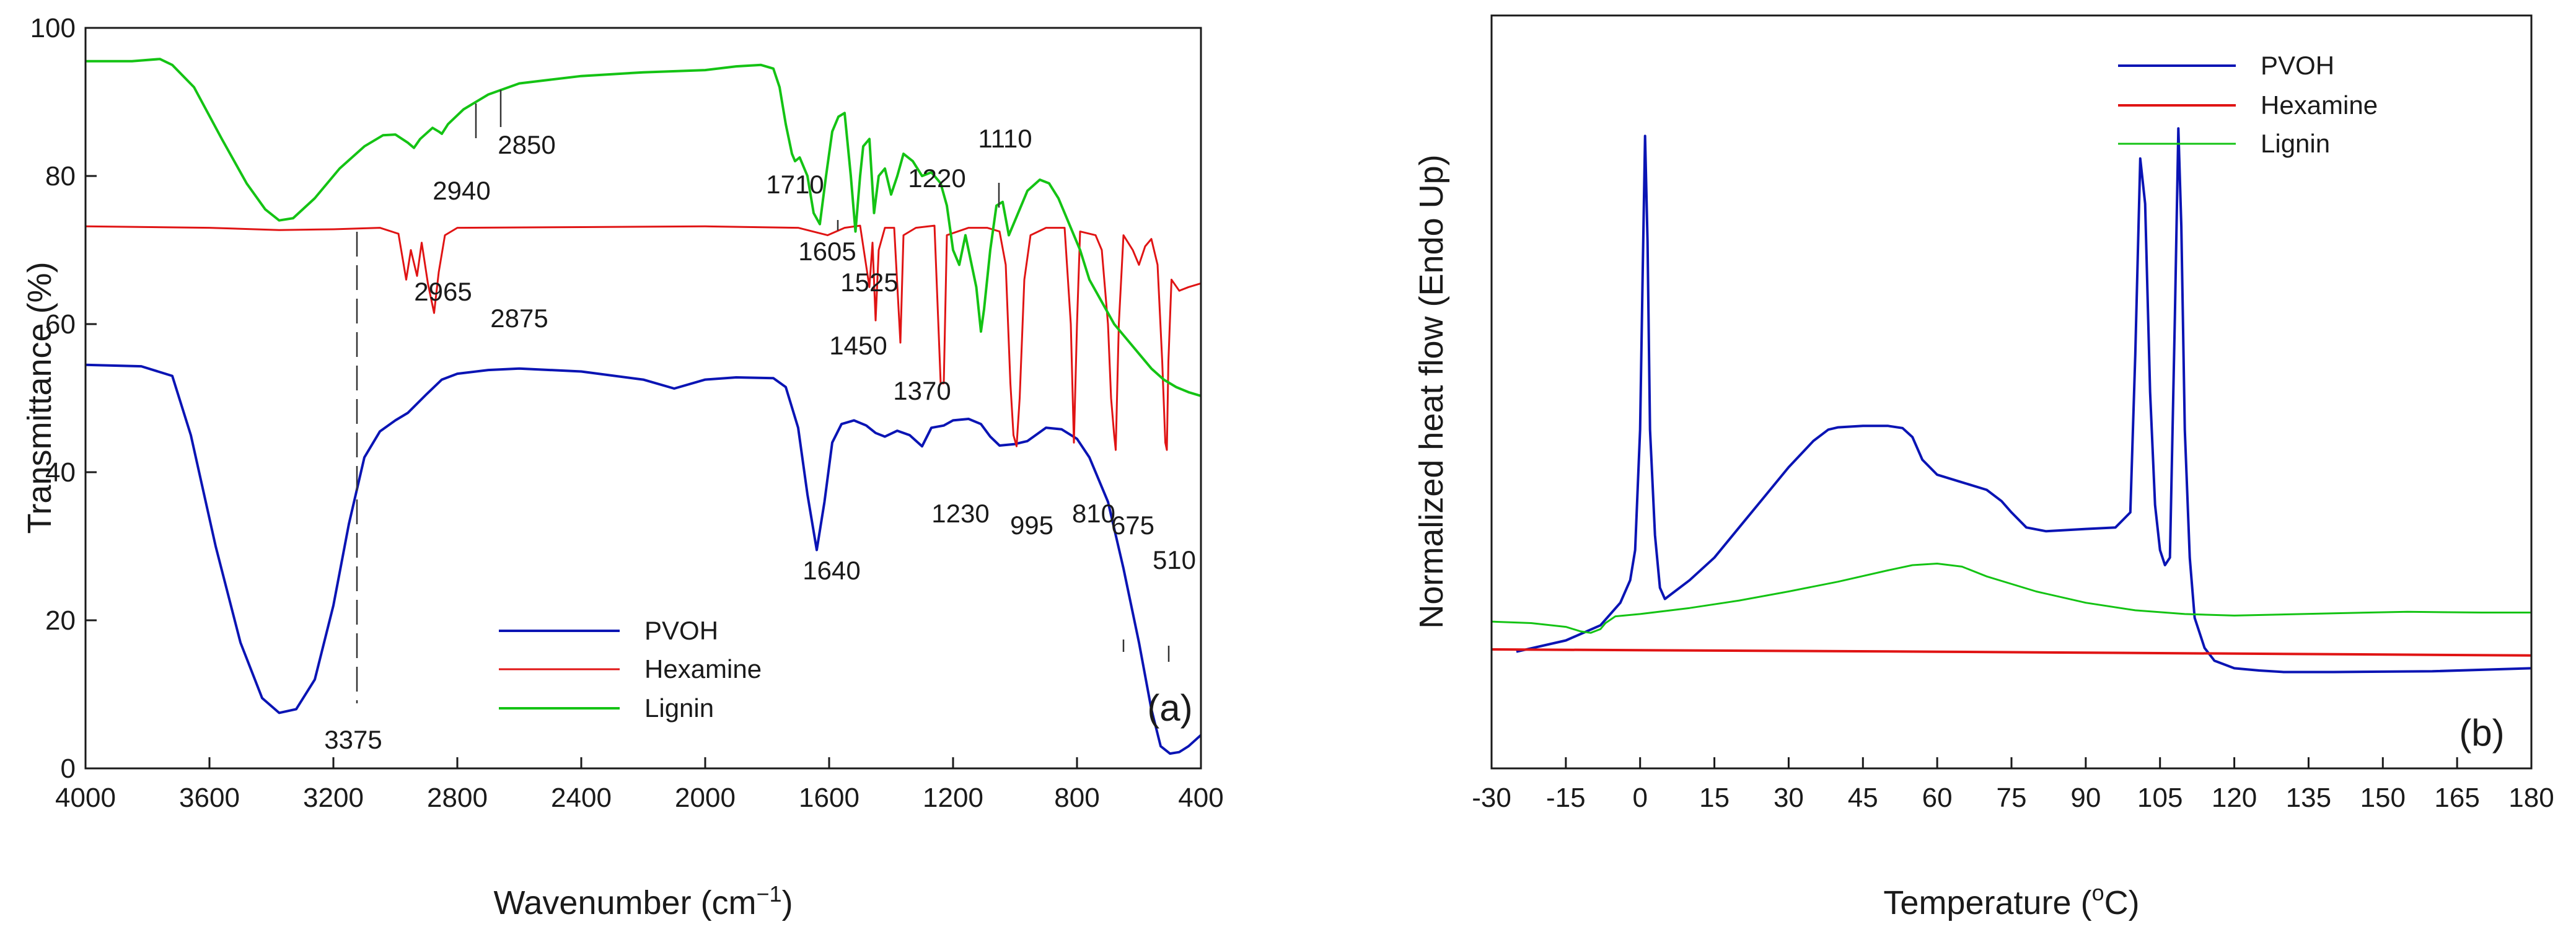  I want to click on panel-a-label: (a), so click(1169, 708).